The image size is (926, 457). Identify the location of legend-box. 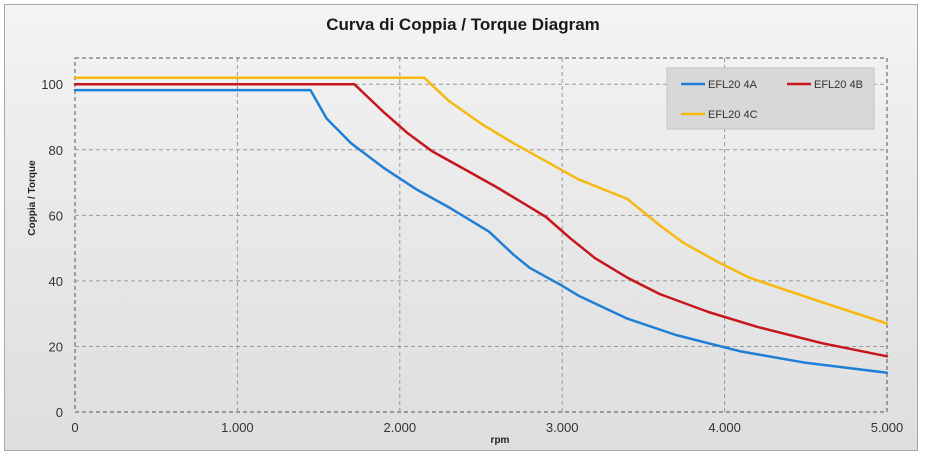
(770, 98).